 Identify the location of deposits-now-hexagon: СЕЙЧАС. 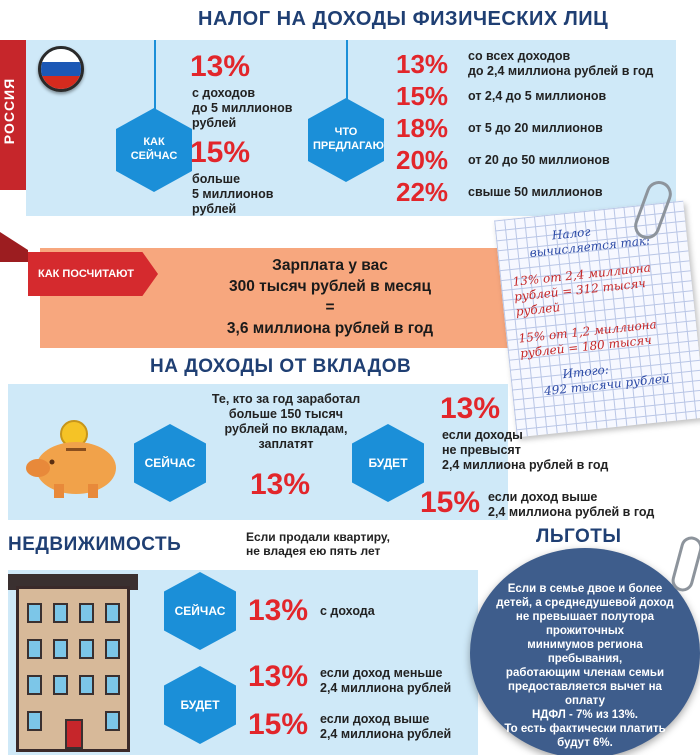
(170, 463).